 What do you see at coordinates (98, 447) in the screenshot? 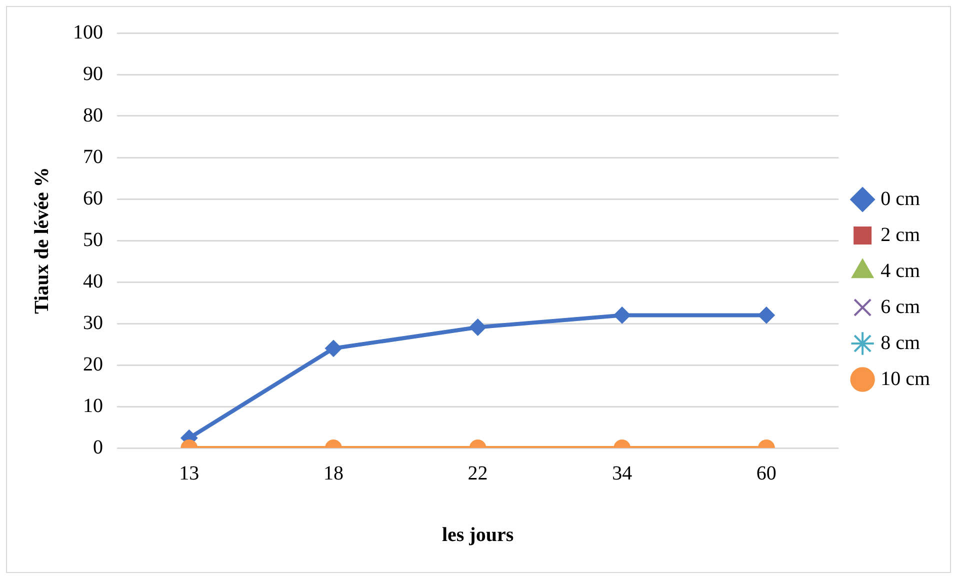
I see `y-tick-label: 0` at bounding box center [98, 447].